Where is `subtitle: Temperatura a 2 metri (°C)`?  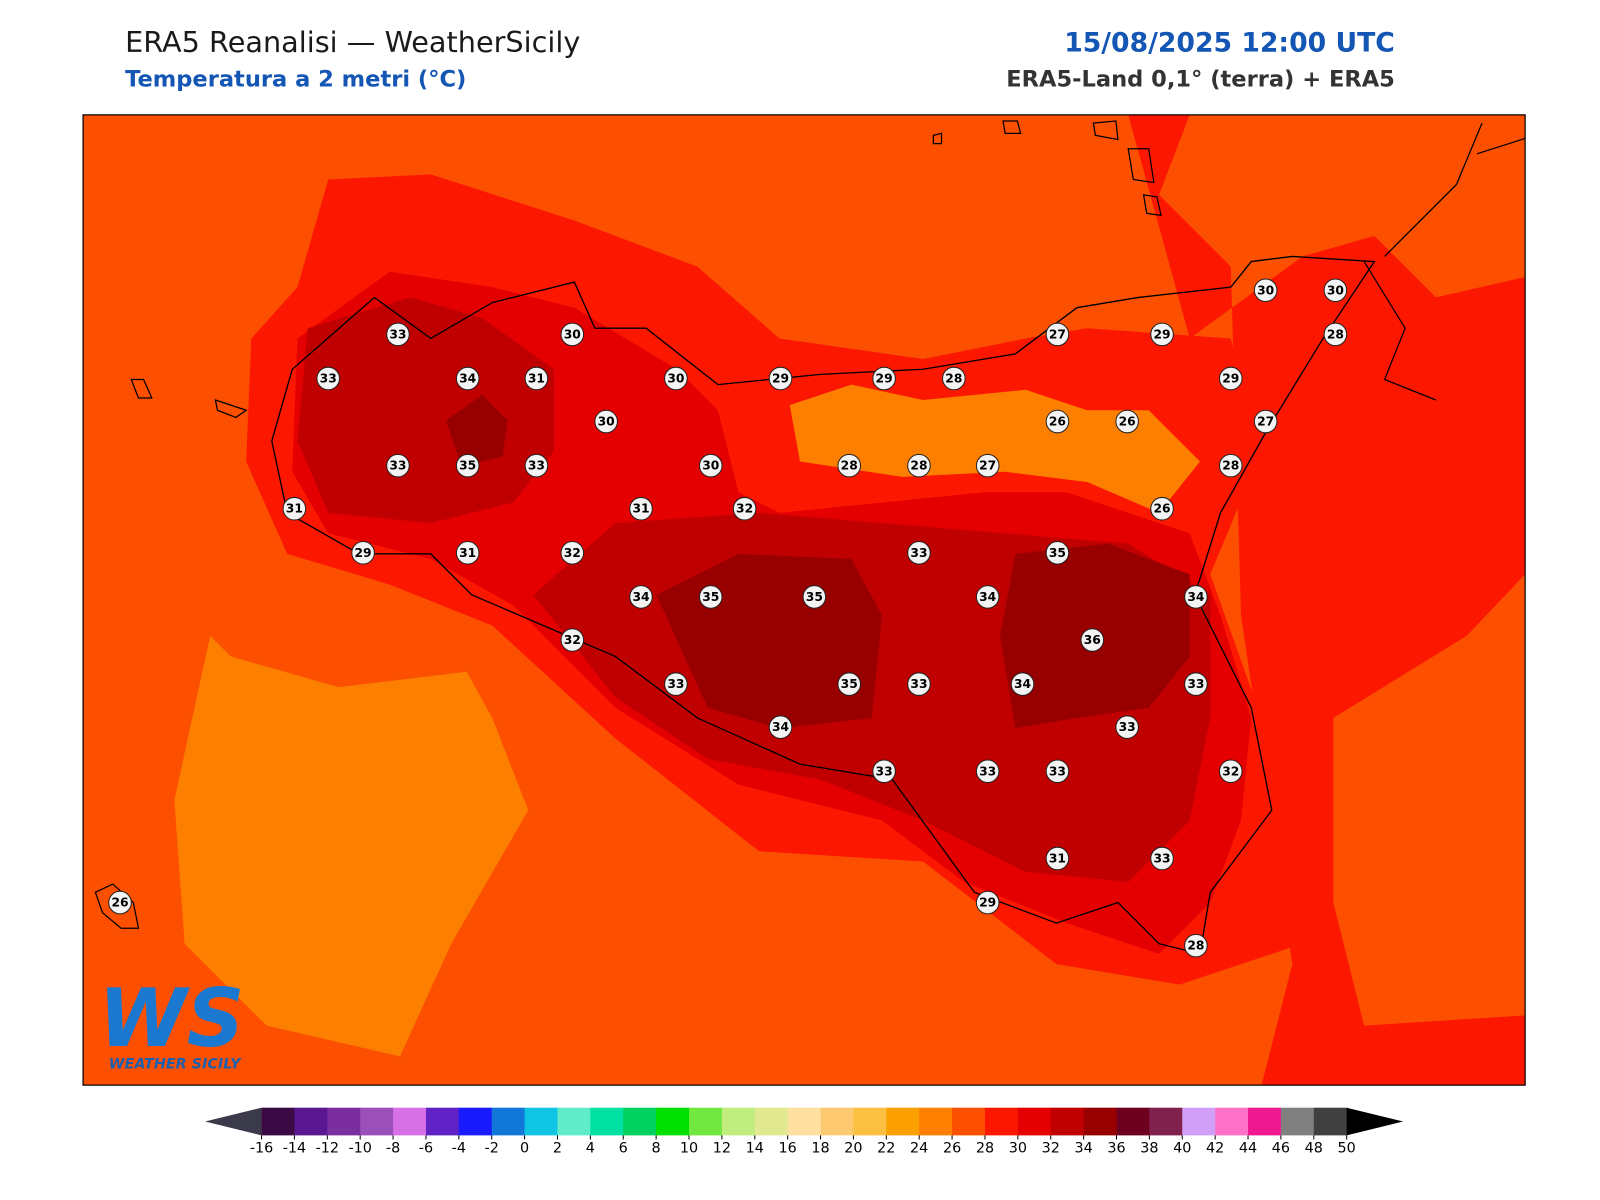 subtitle: Temperatura a 2 metri (°C) is located at coordinates (295, 80).